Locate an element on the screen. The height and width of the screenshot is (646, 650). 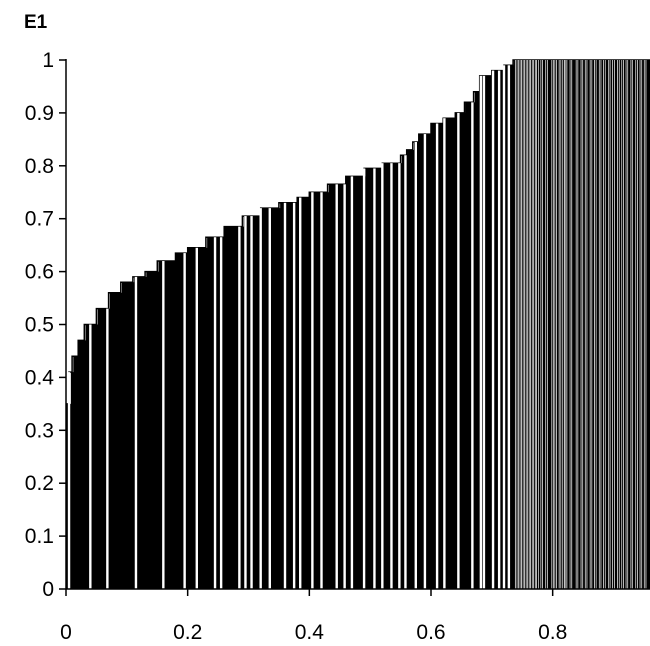
y-tick-label: 0.2 is located at coordinates (39, 483).